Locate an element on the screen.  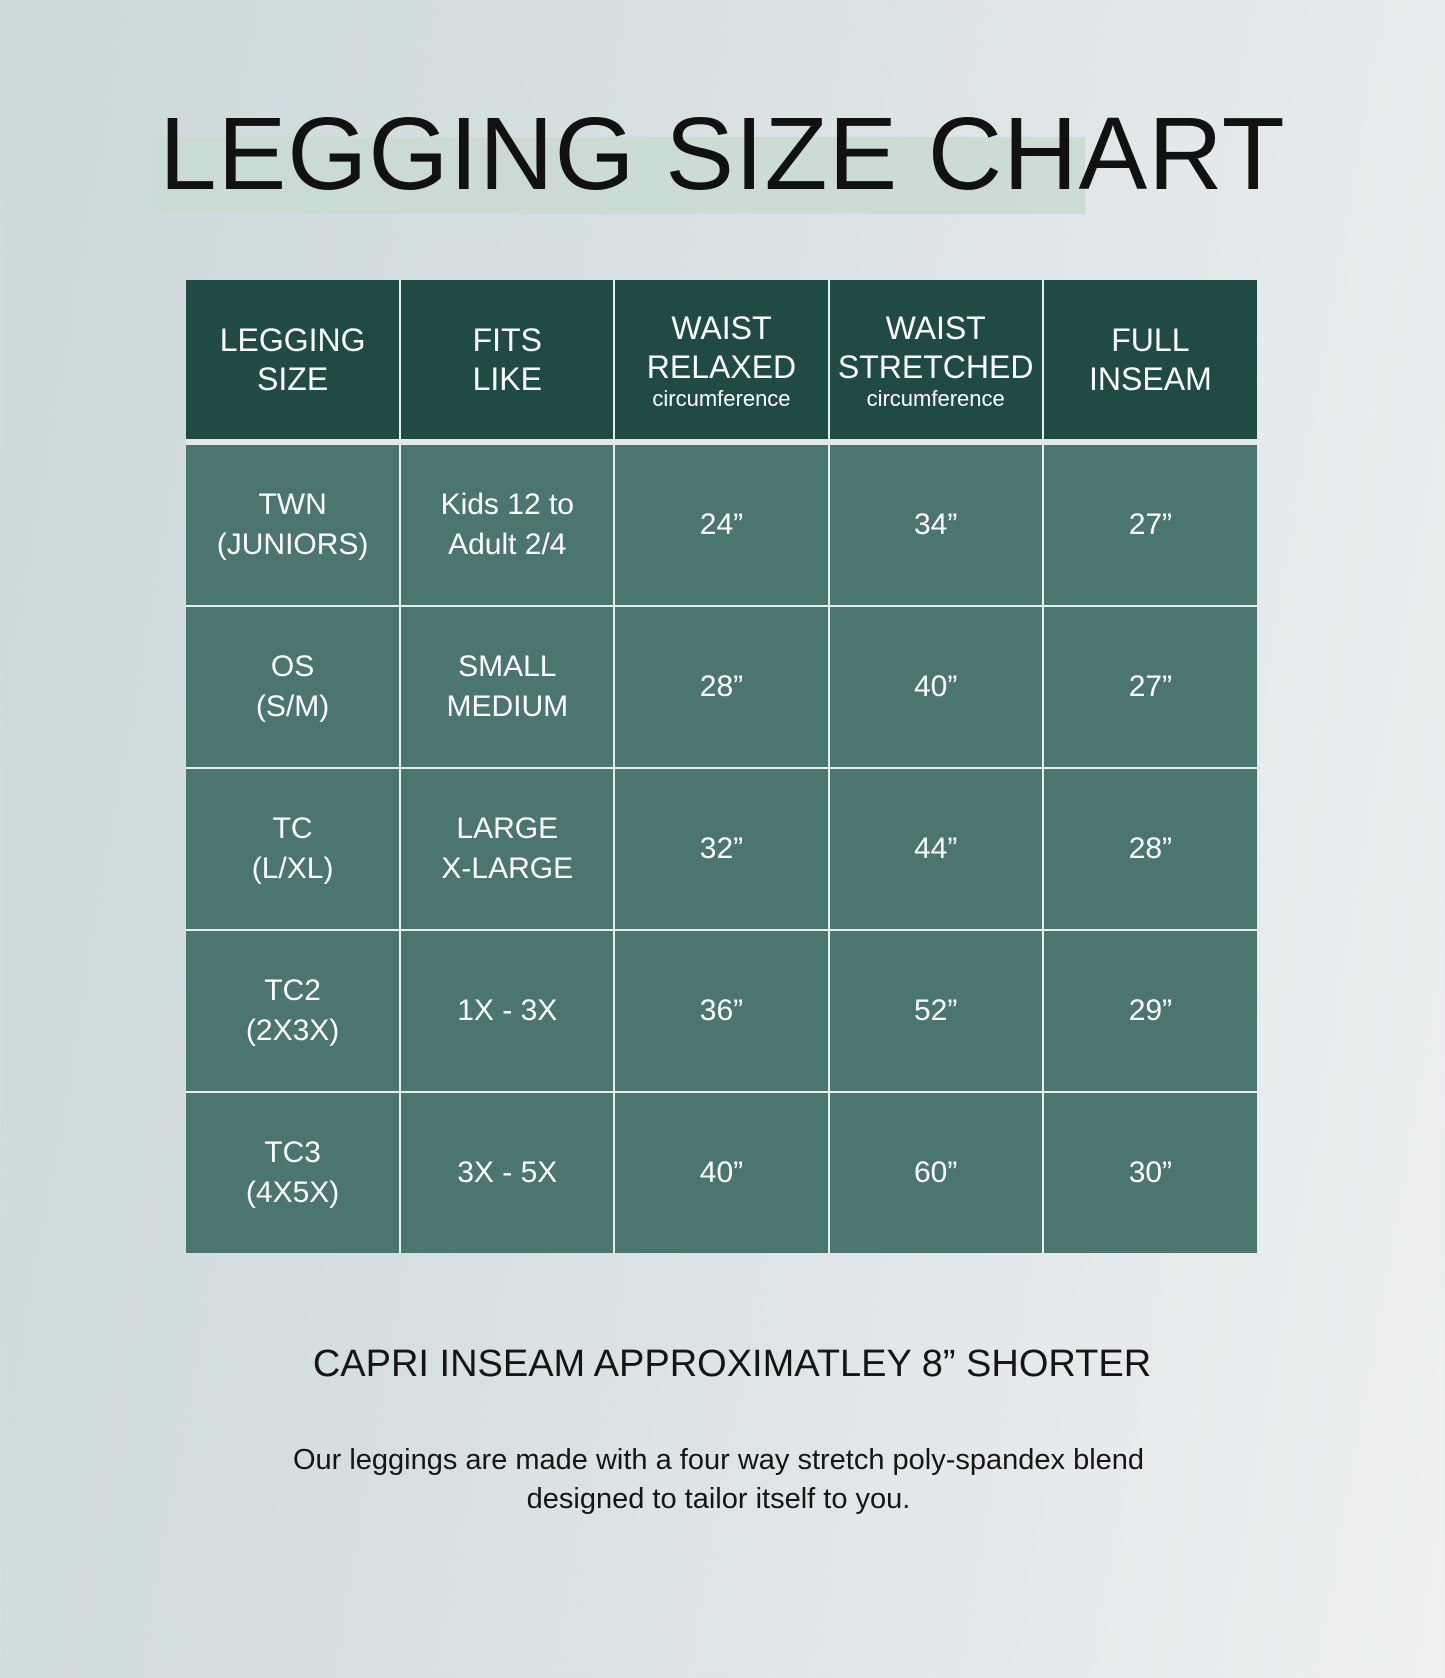
cell-text: 24” is located at coordinates (721, 524).